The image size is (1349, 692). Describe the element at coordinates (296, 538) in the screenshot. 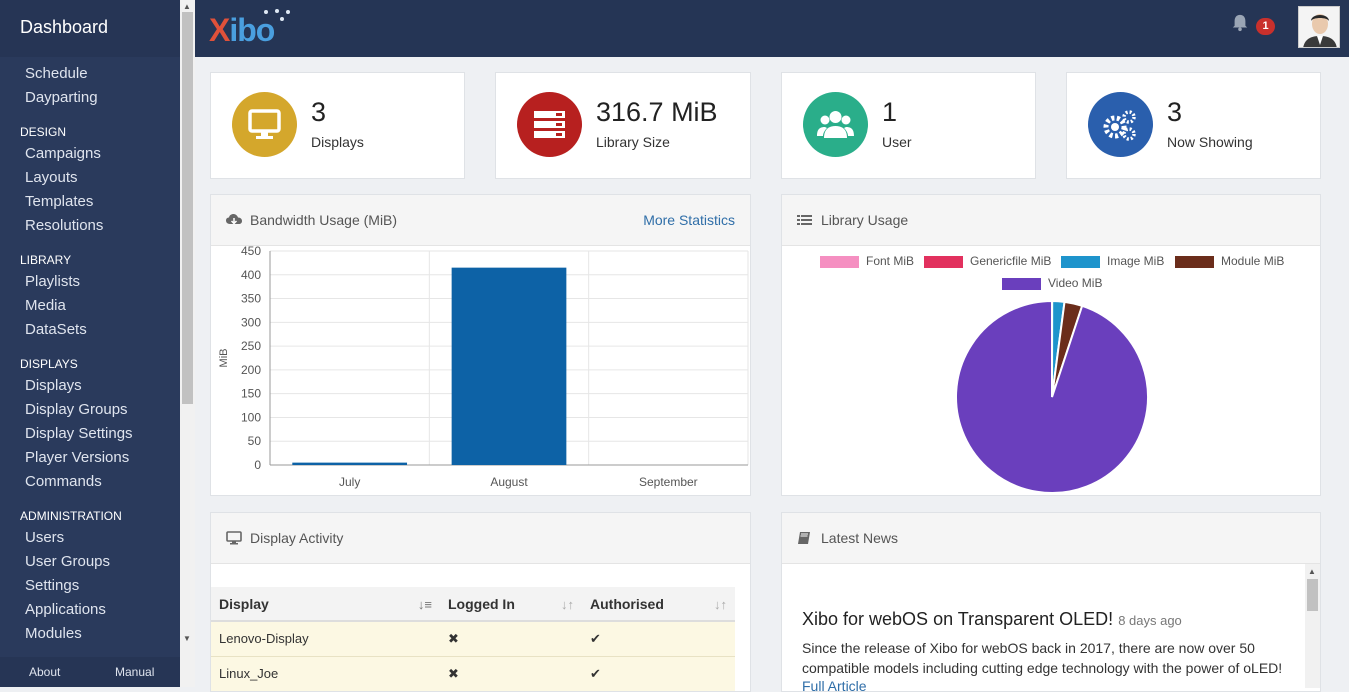

I see `panel-title: Display Activity` at that location.